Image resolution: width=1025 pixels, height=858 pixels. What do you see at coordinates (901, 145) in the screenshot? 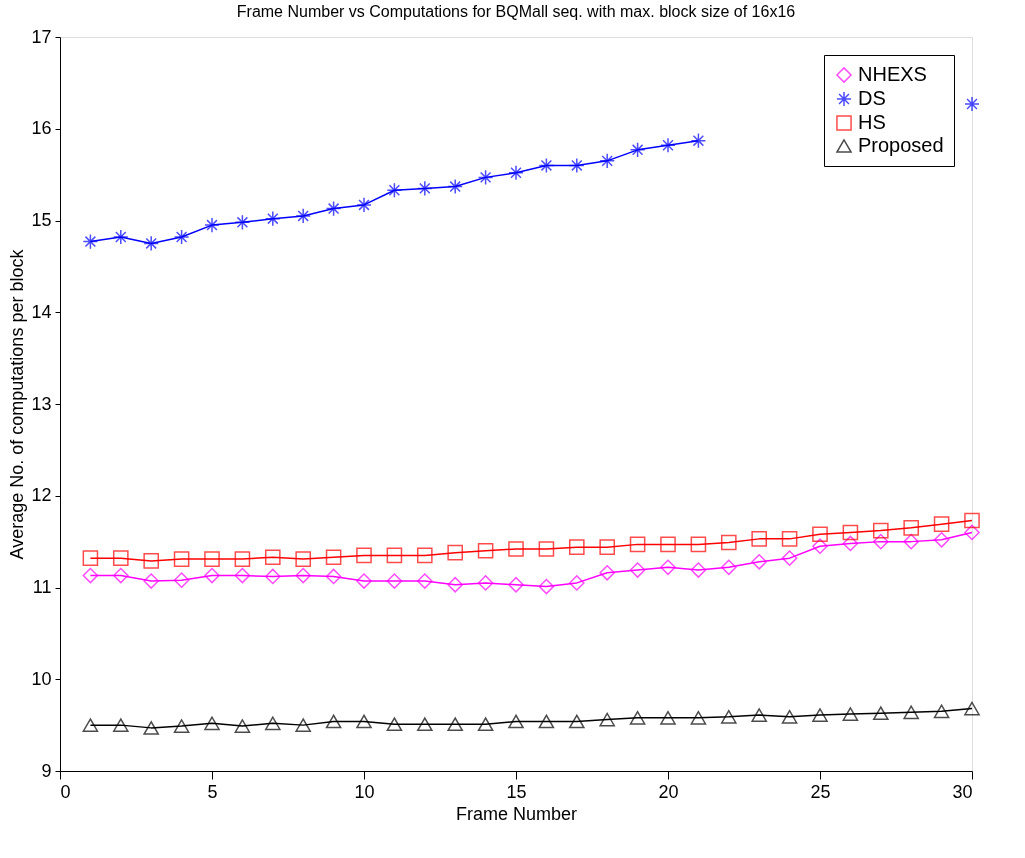
I see `legend-label: Proposed` at bounding box center [901, 145].